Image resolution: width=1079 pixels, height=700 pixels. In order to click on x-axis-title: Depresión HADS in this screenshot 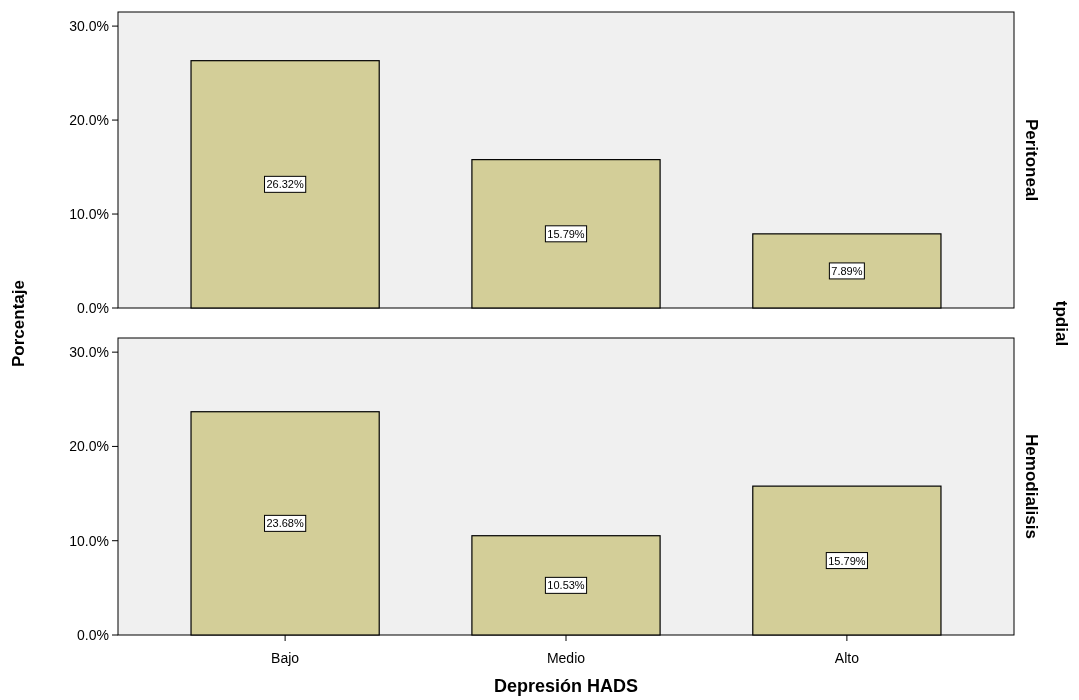, I will do `click(566, 686)`.